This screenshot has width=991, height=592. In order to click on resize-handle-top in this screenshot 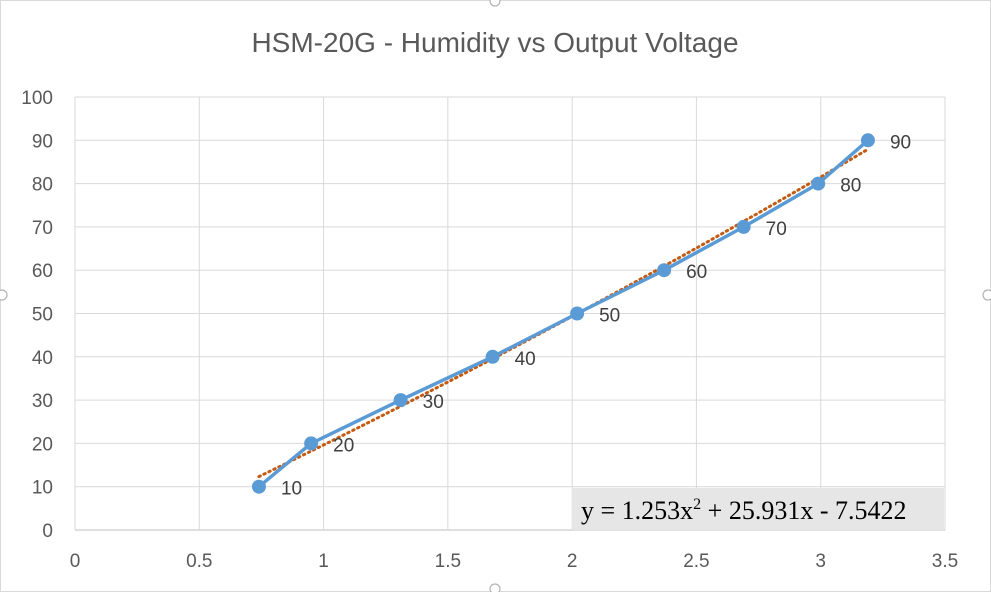, I will do `click(495, 3)`.